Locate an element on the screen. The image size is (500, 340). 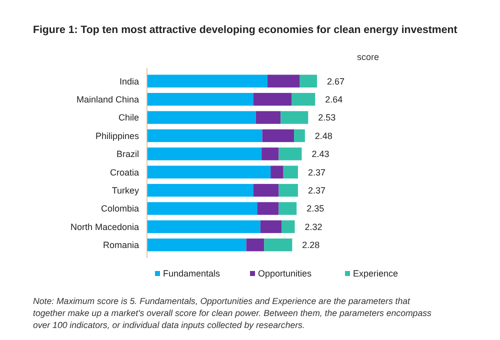
annotation: 2.35 is located at coordinates (315, 209).